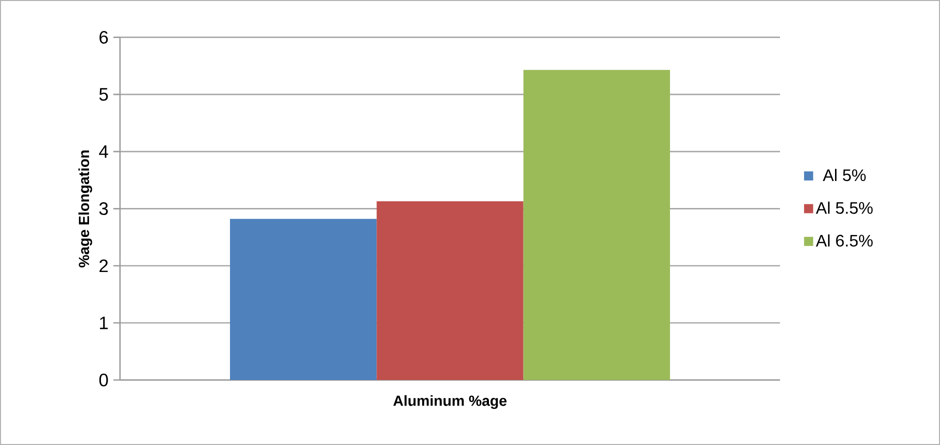  What do you see at coordinates (85, 209) in the screenshot?
I see `y-axis-title: %age Elongation` at bounding box center [85, 209].